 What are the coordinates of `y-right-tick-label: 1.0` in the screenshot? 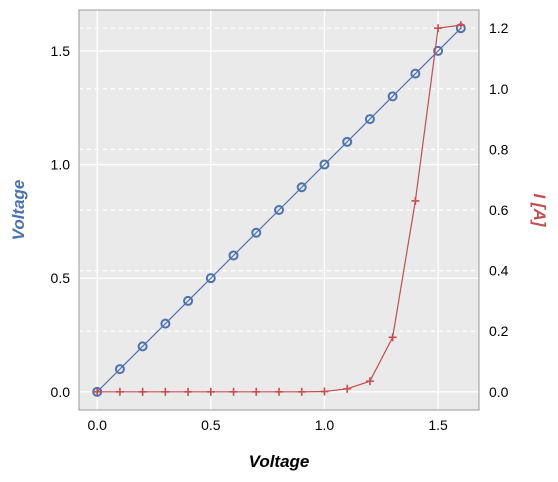 It's located at (499, 89).